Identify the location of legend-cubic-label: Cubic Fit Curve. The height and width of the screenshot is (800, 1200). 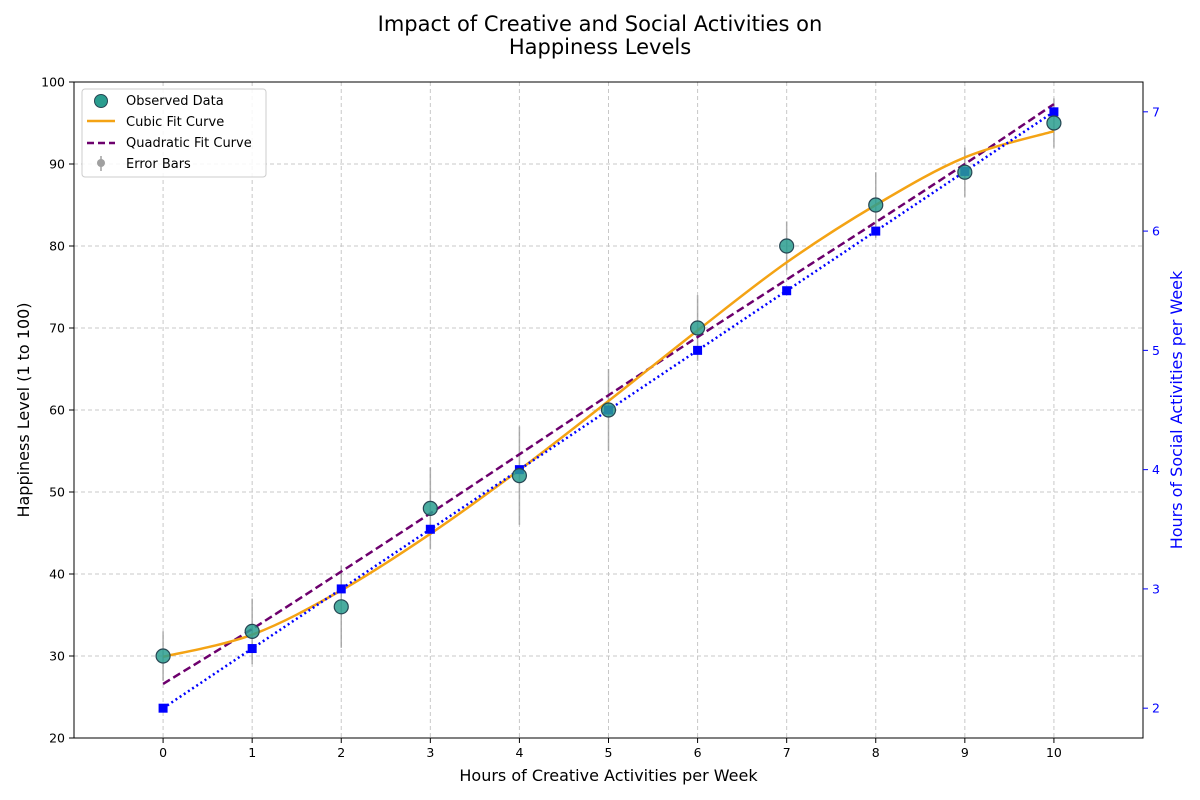
(175, 122).